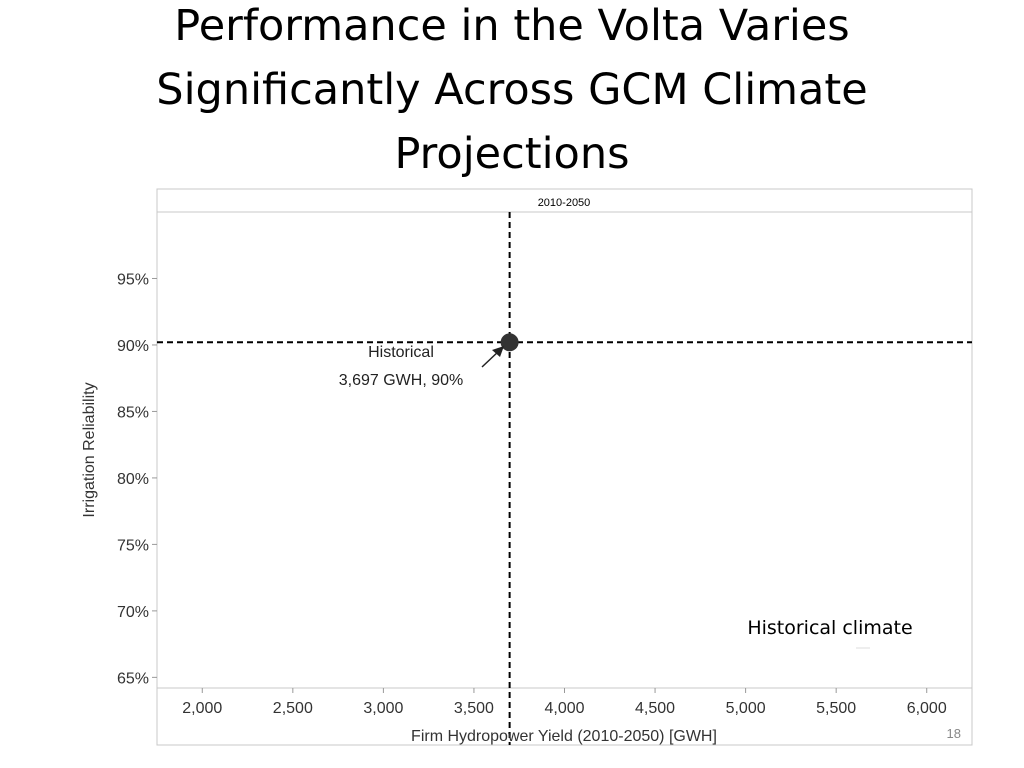  What do you see at coordinates (202, 708) in the screenshot?
I see `x-tick-label: 2,000` at bounding box center [202, 708].